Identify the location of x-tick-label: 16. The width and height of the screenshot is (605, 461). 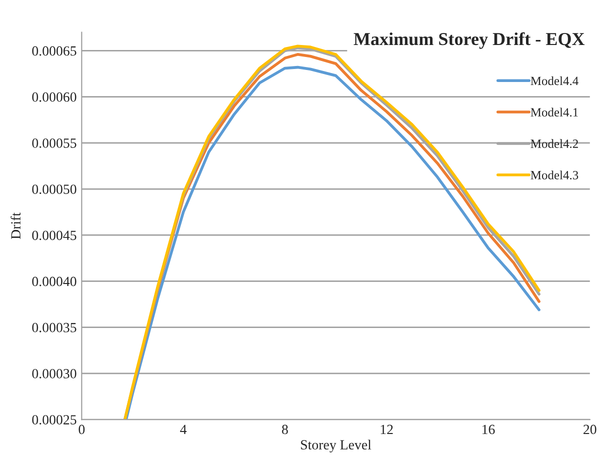
(488, 429).